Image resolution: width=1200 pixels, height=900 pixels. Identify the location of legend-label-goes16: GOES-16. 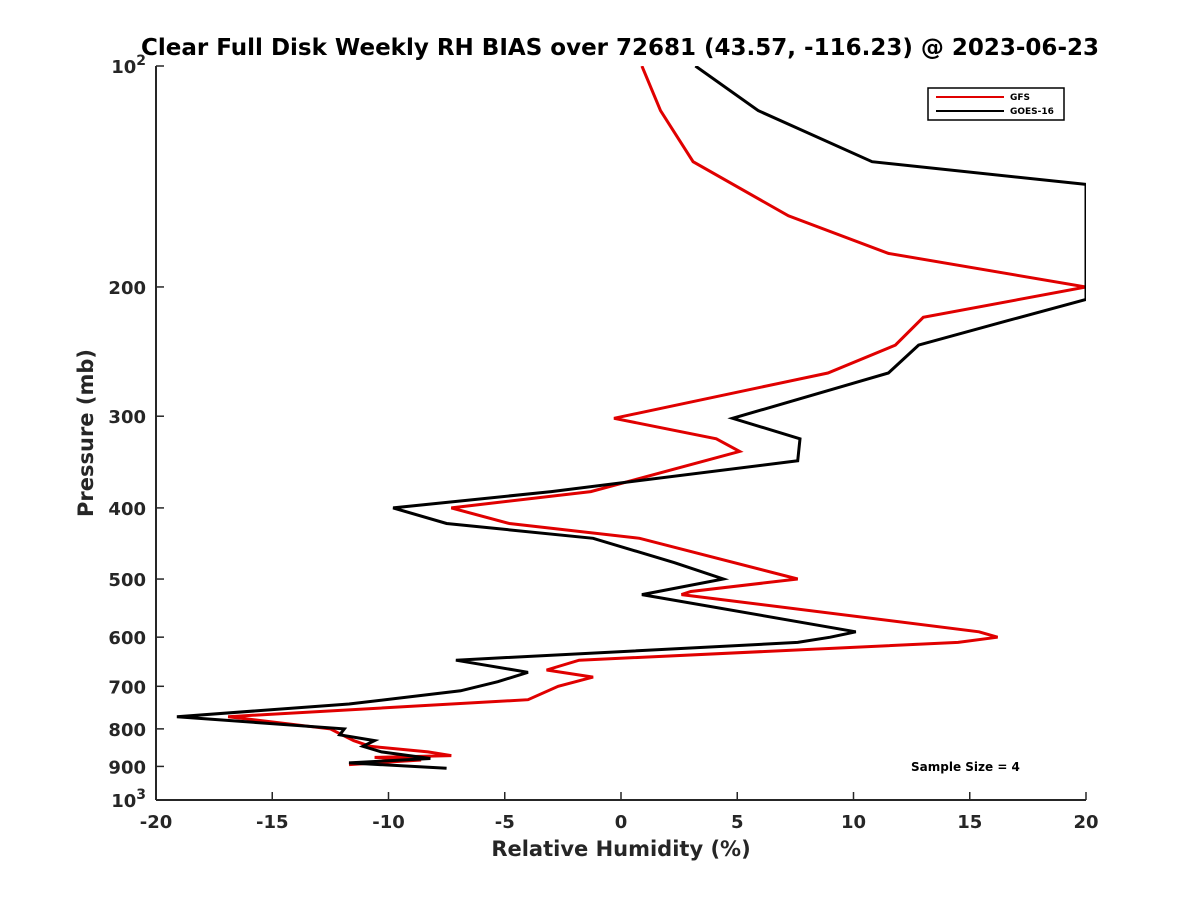
(1032, 112).